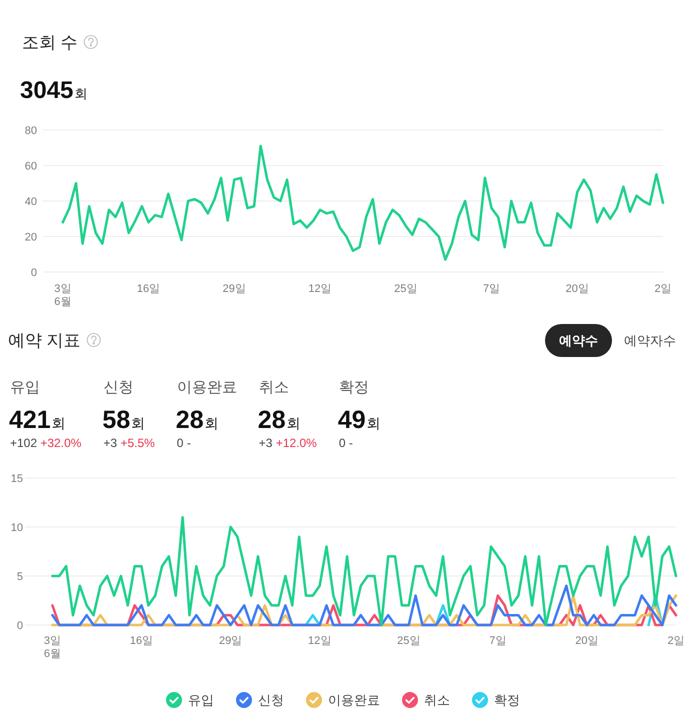  Describe the element at coordinates (19, 577) in the screenshot. I see `y-tick-label: 5` at that location.